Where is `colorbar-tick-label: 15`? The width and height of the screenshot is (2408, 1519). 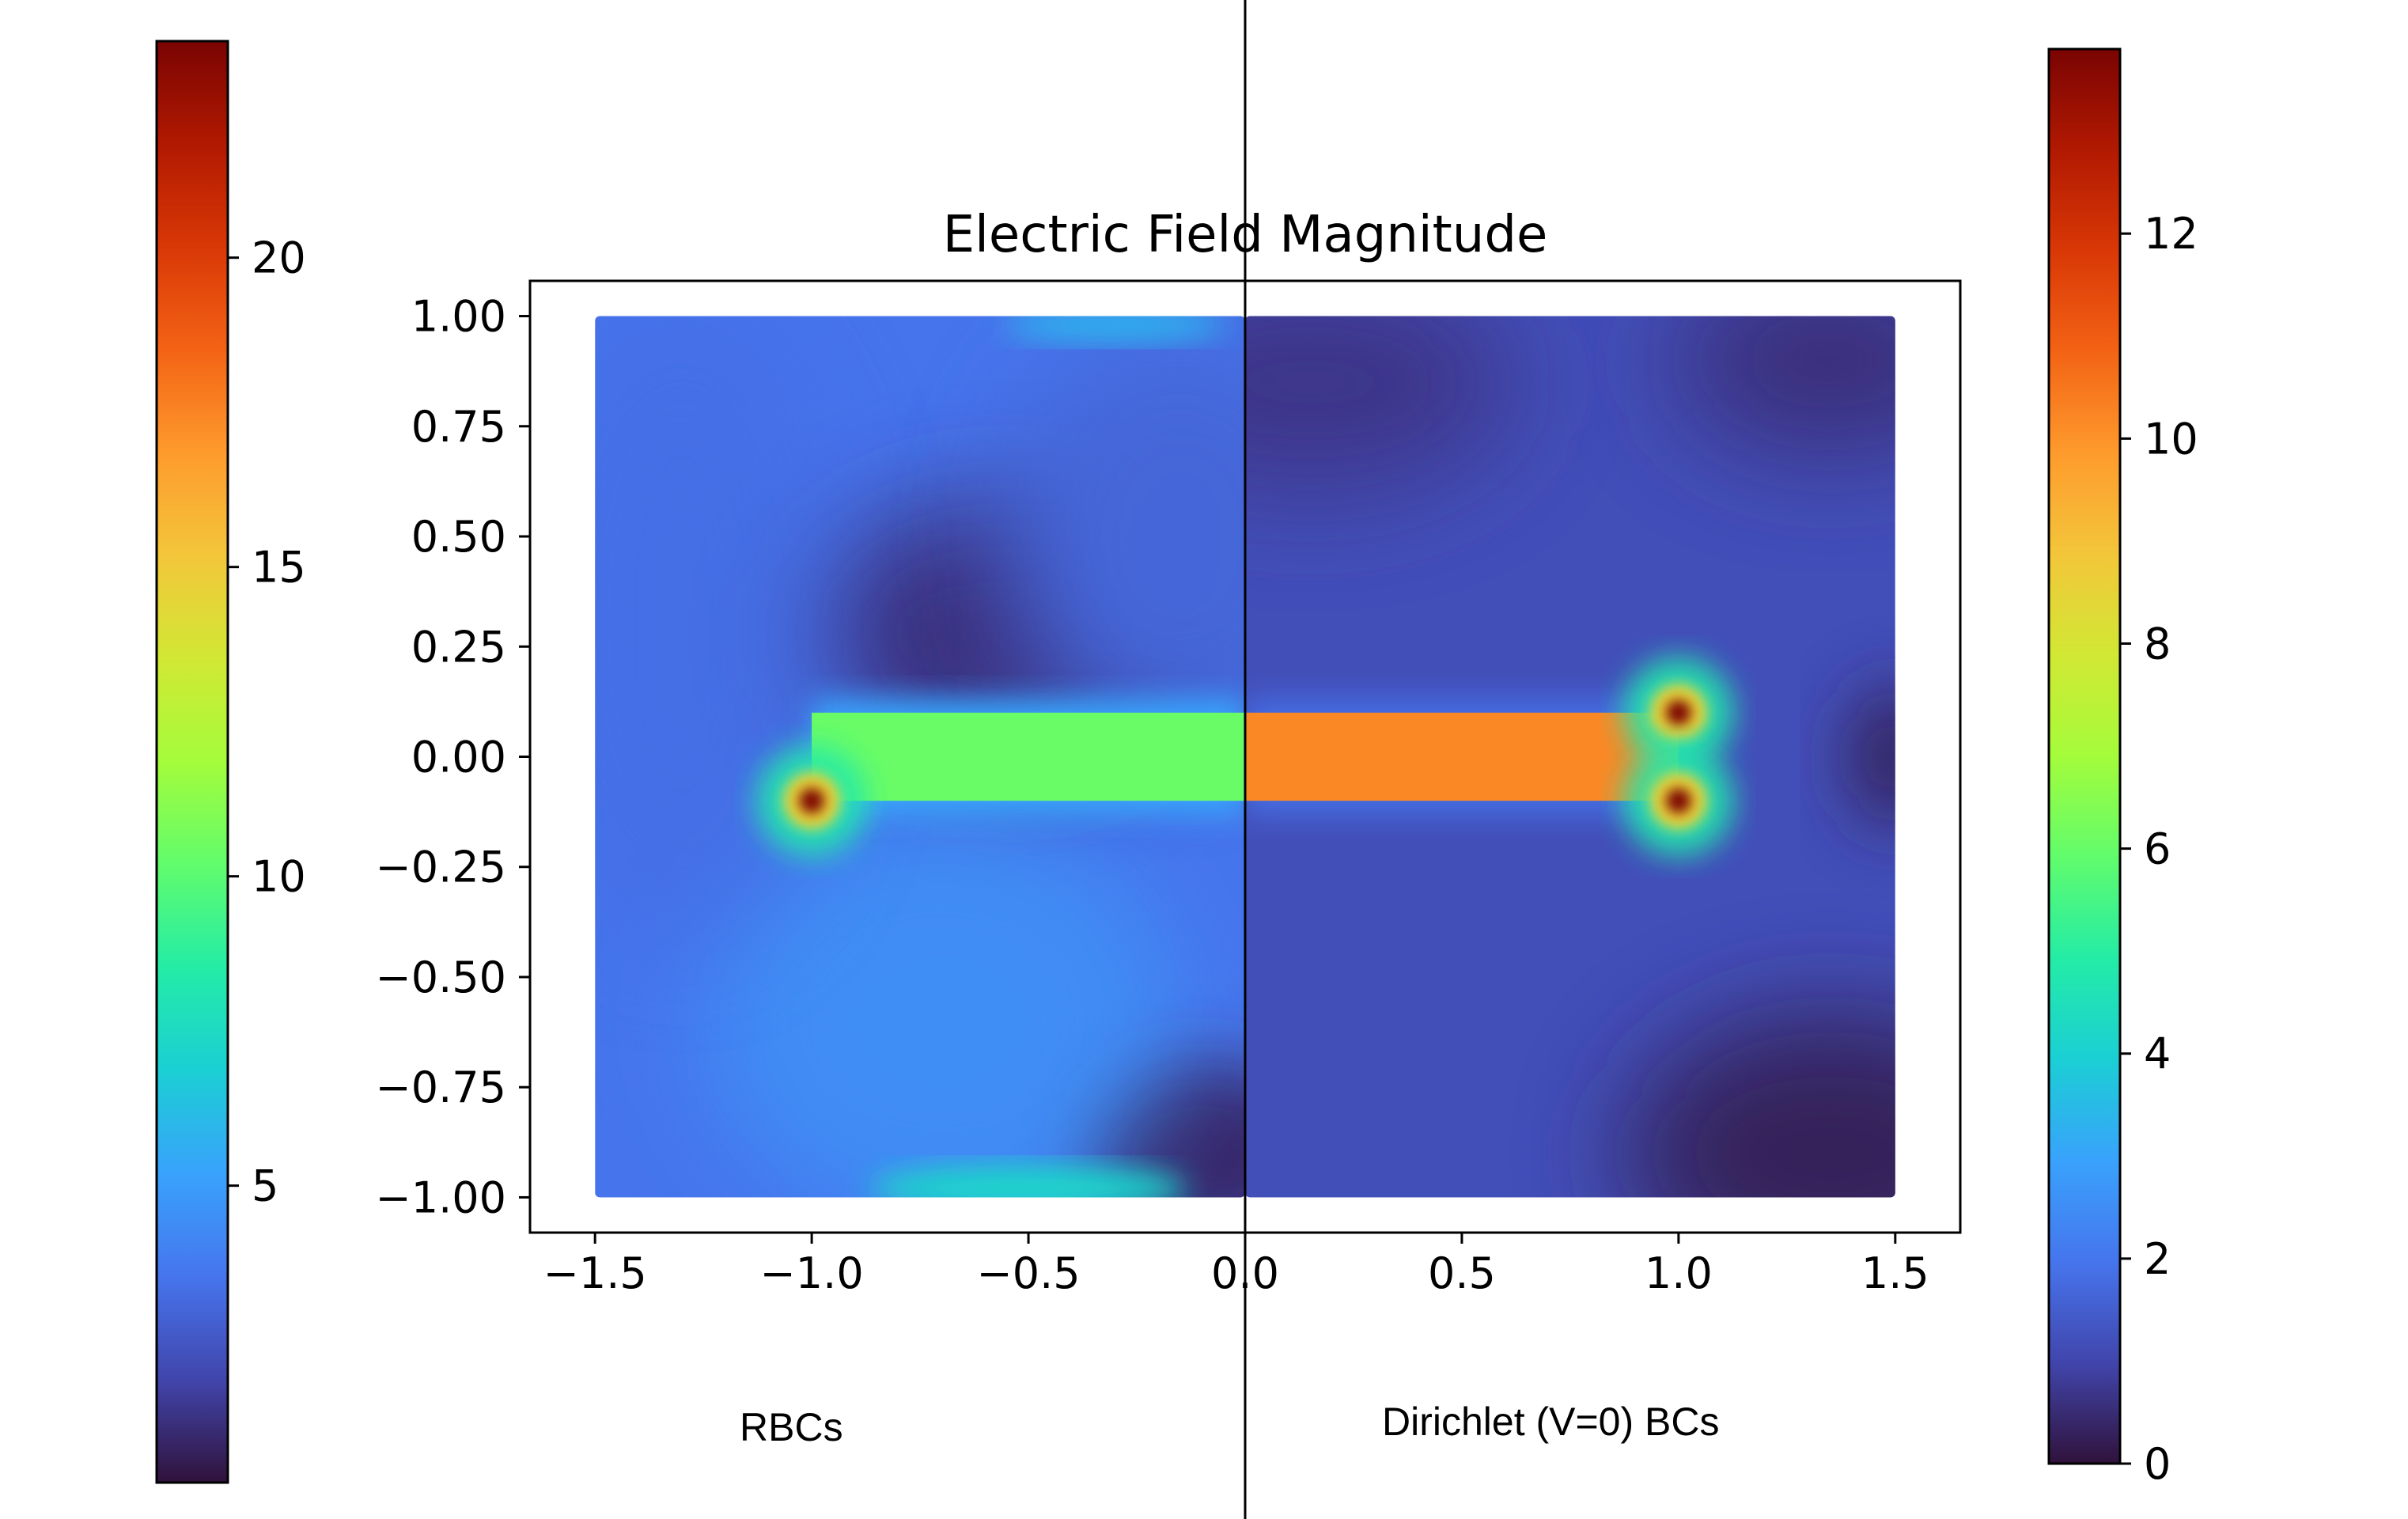
colorbar-tick-label: 15 is located at coordinates (279, 568).